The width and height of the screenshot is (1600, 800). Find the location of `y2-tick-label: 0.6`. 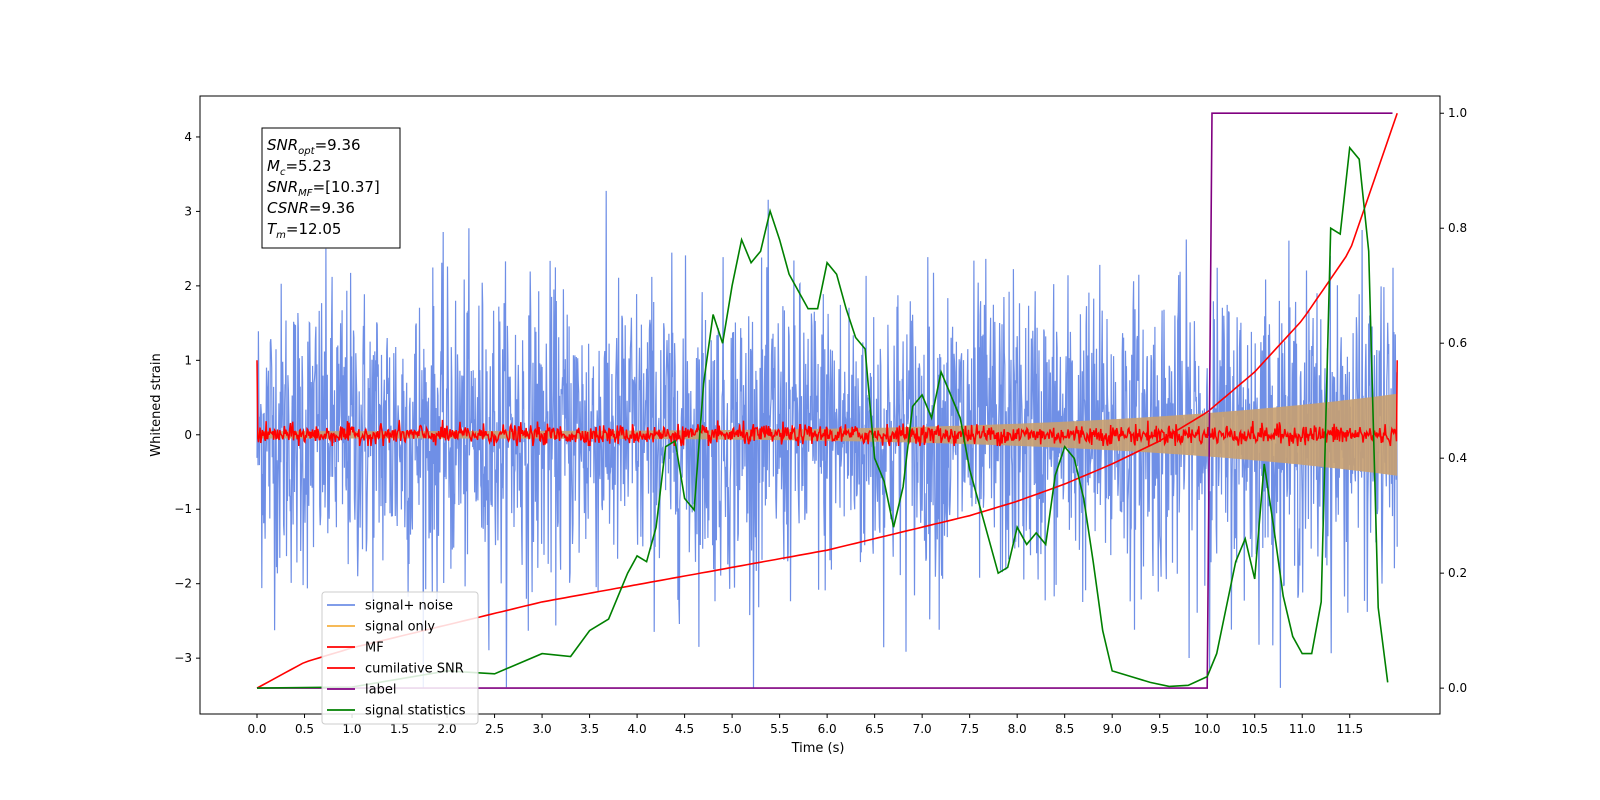

y2-tick-label: 0.6 is located at coordinates (1457, 343).